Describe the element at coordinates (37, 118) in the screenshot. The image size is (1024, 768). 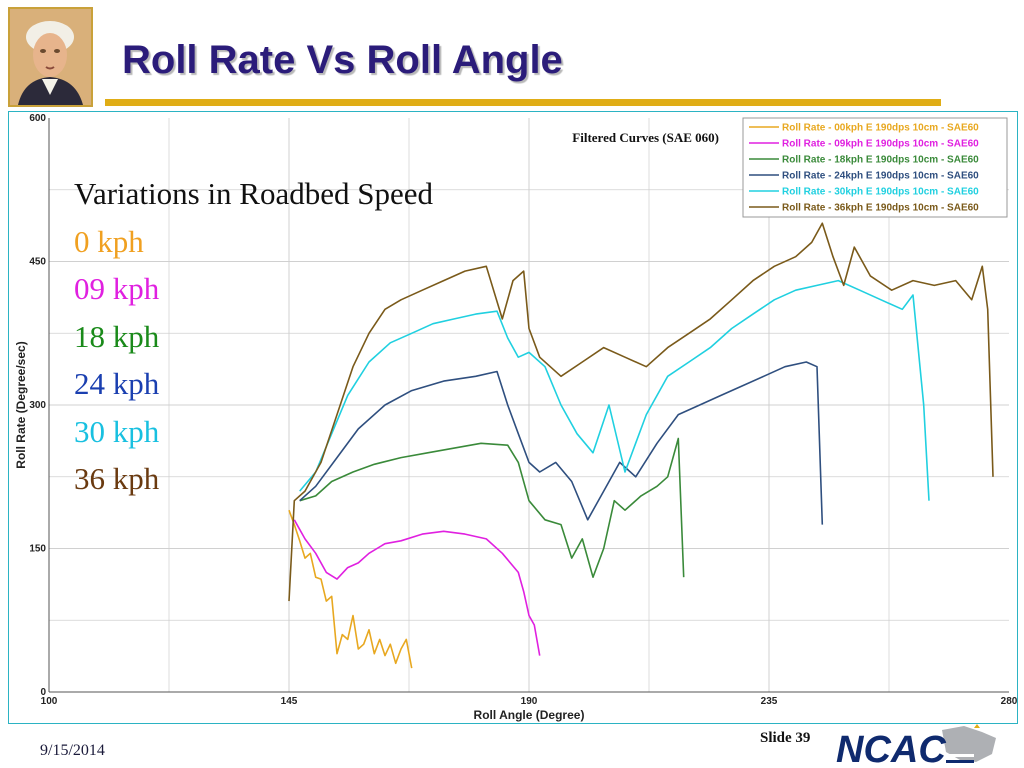
I see `y-tick-label: 600` at that location.